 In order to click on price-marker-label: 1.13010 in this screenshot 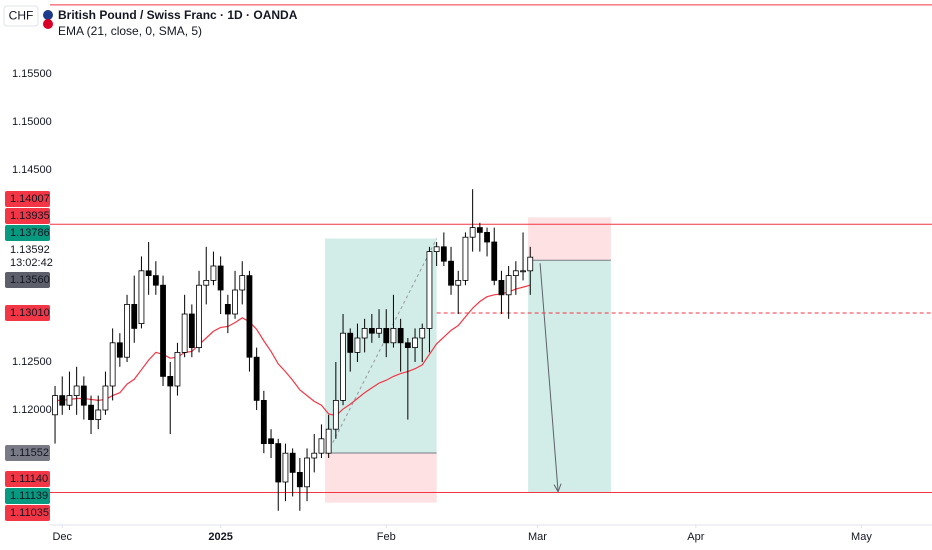, I will do `click(30, 313)`.